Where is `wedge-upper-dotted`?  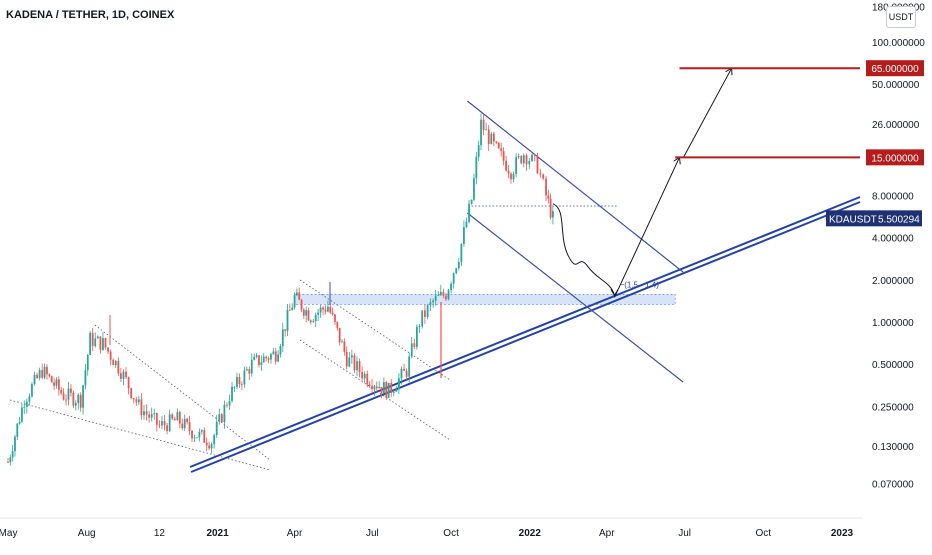
wedge-upper-dotted is located at coordinates (182, 392).